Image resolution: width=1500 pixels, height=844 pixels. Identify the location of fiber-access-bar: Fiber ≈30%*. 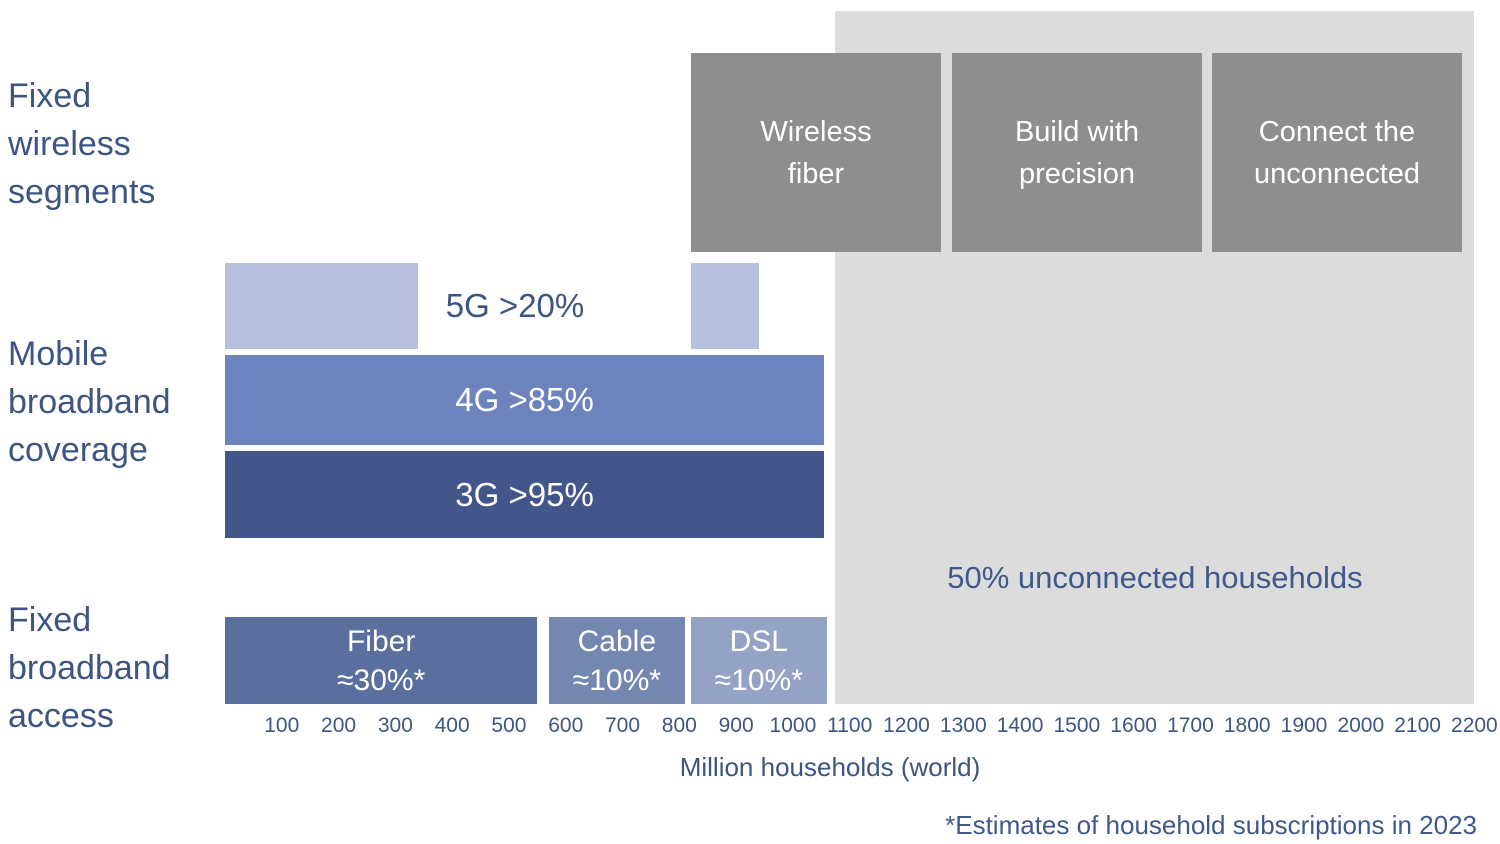
(381, 660).